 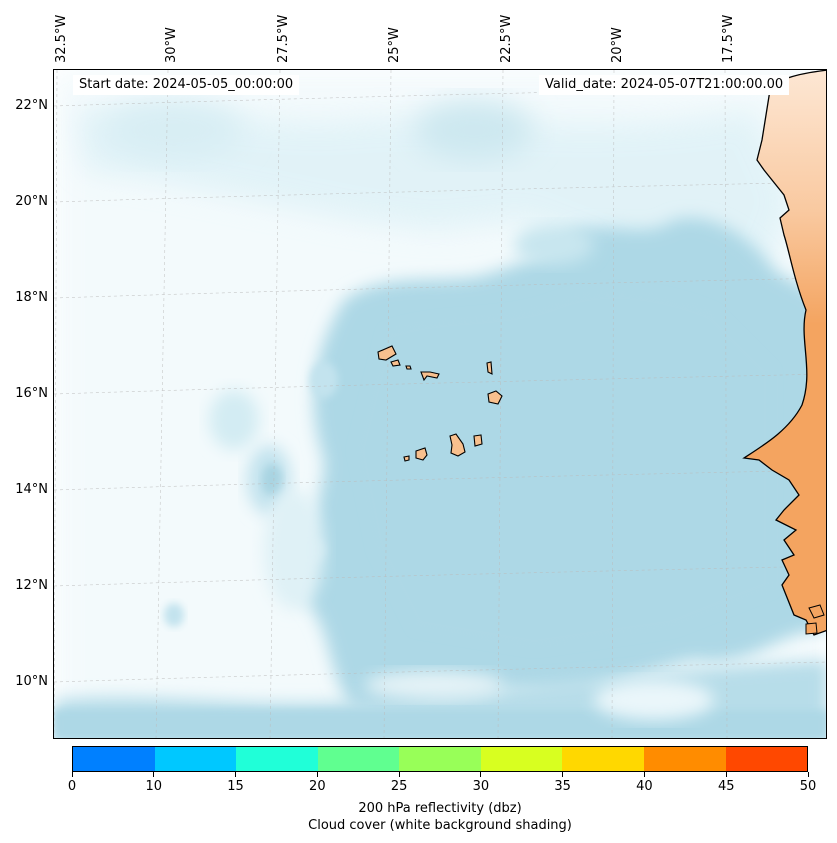 What do you see at coordinates (726, 786) in the screenshot?
I see `colorbar-tick-label: 45` at bounding box center [726, 786].